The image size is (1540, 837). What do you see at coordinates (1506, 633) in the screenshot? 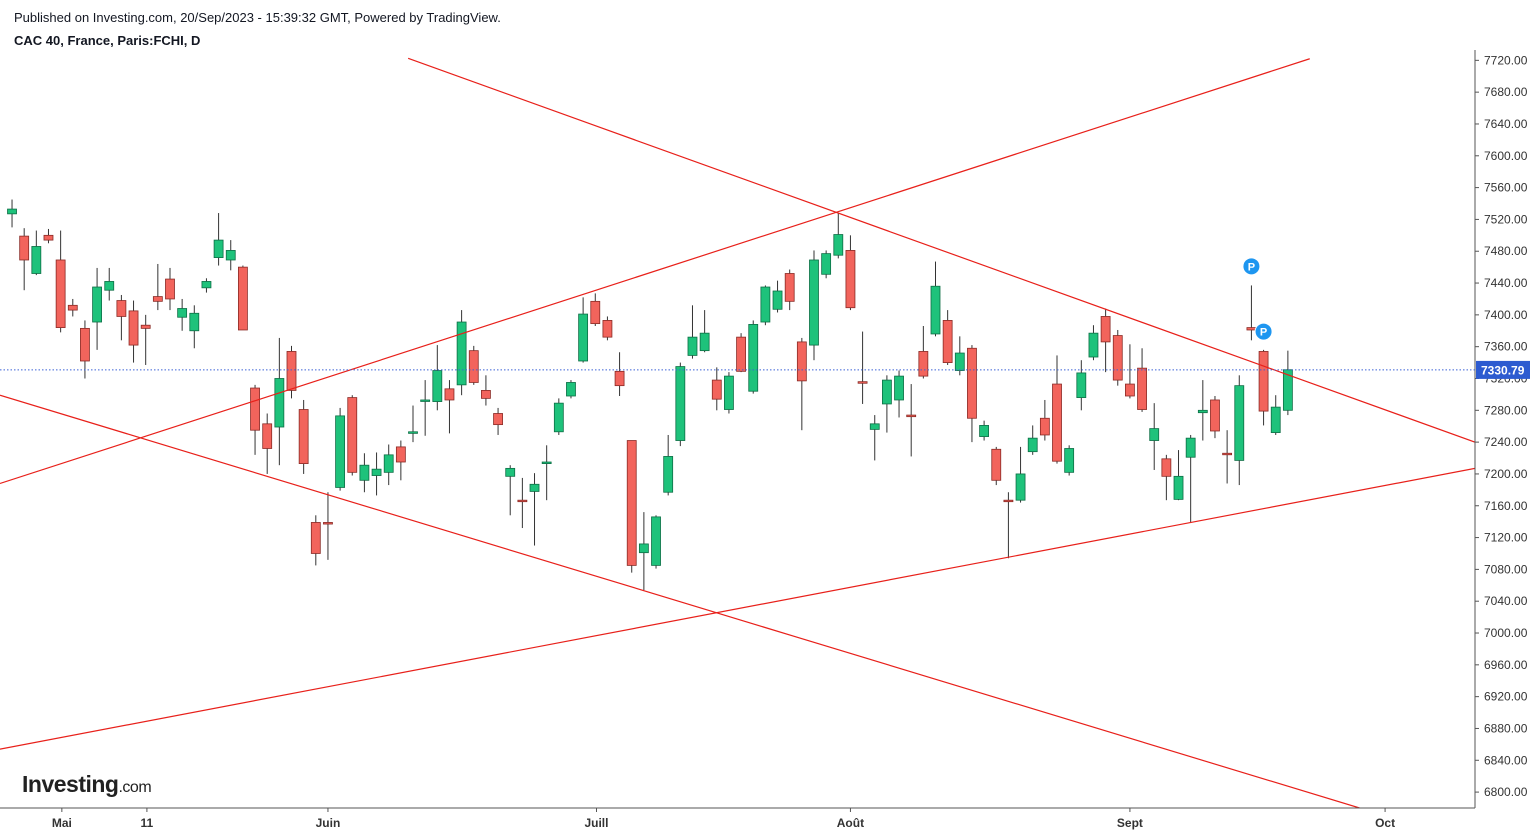
I see `y-tick-label: 7000.00` at bounding box center [1506, 633].